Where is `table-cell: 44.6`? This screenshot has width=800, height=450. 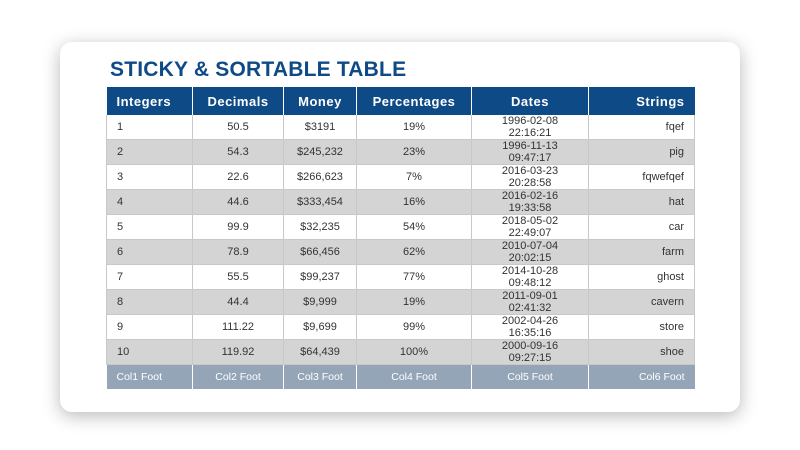 table-cell: 44.6 is located at coordinates (238, 202).